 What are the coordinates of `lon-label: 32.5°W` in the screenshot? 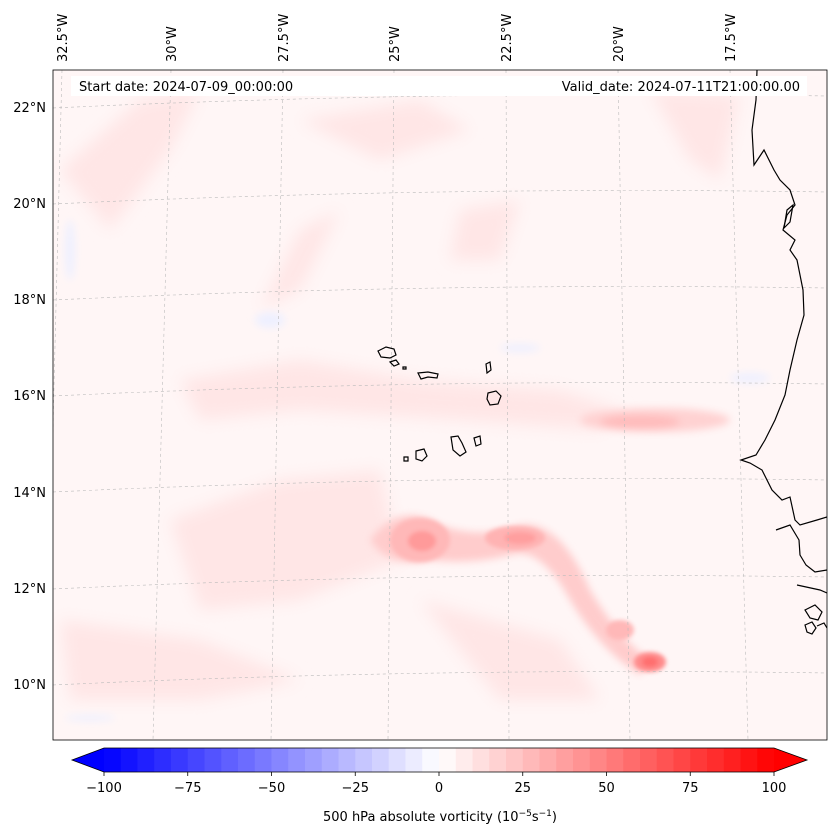 It's located at (63, 38).